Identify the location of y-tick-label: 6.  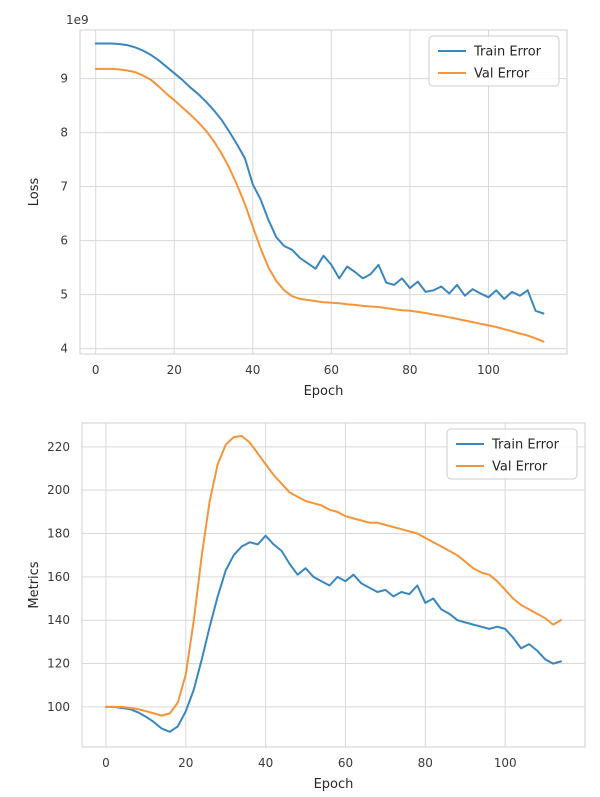
(64, 241).